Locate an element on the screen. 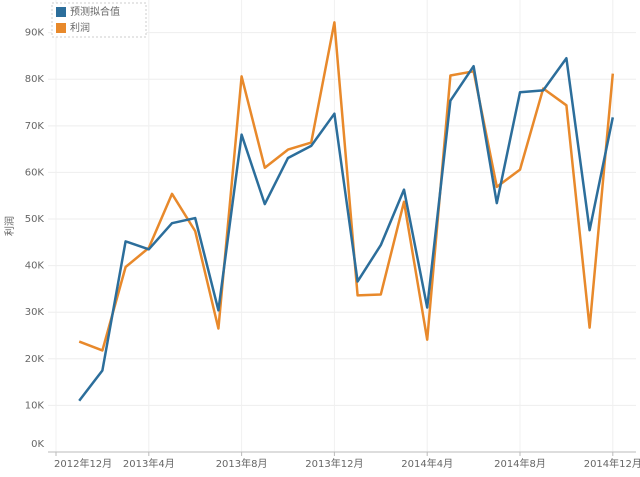 Image resolution: width=640 pixels, height=477 pixels. x-tick-label: 2013年12月 is located at coordinates (334, 463).